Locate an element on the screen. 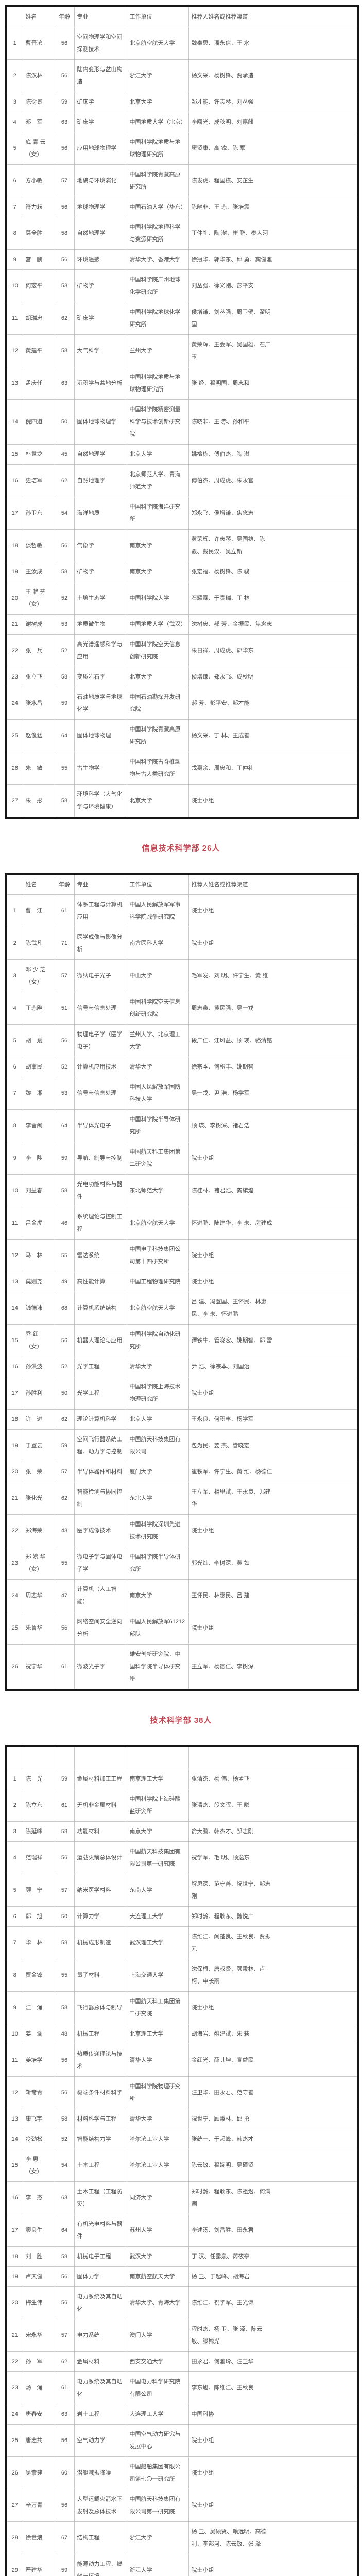 The width and height of the screenshot is (362, 2576). cell-workunit: 武汉大学 is located at coordinates (158, 2256).